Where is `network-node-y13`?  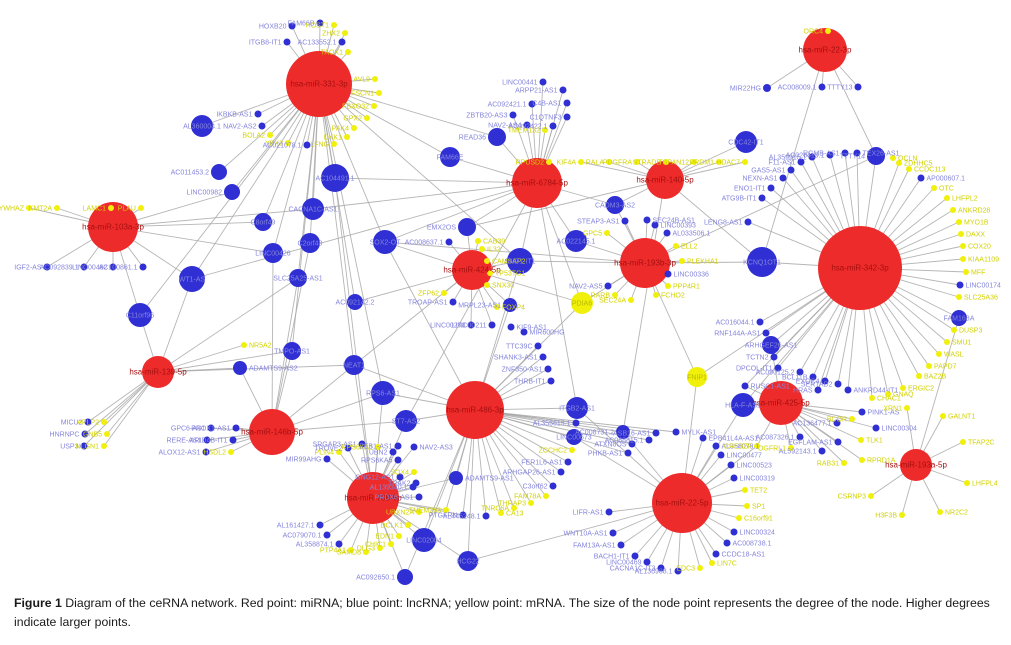
network-node-y13 is located at coordinates (270, 135).